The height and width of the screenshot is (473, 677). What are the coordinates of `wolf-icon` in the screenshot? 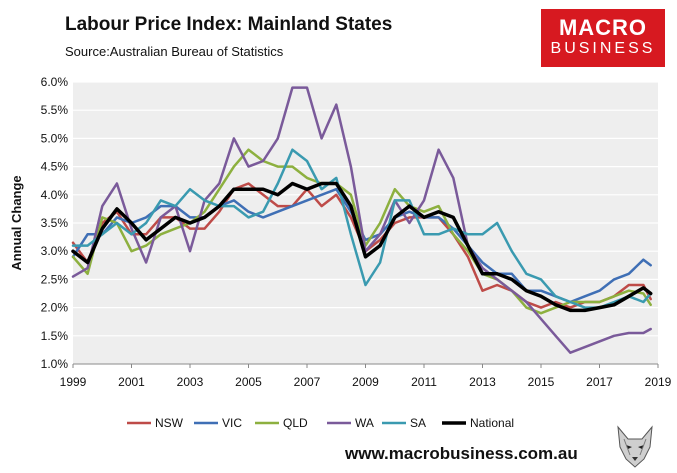 It's located at (635, 446).